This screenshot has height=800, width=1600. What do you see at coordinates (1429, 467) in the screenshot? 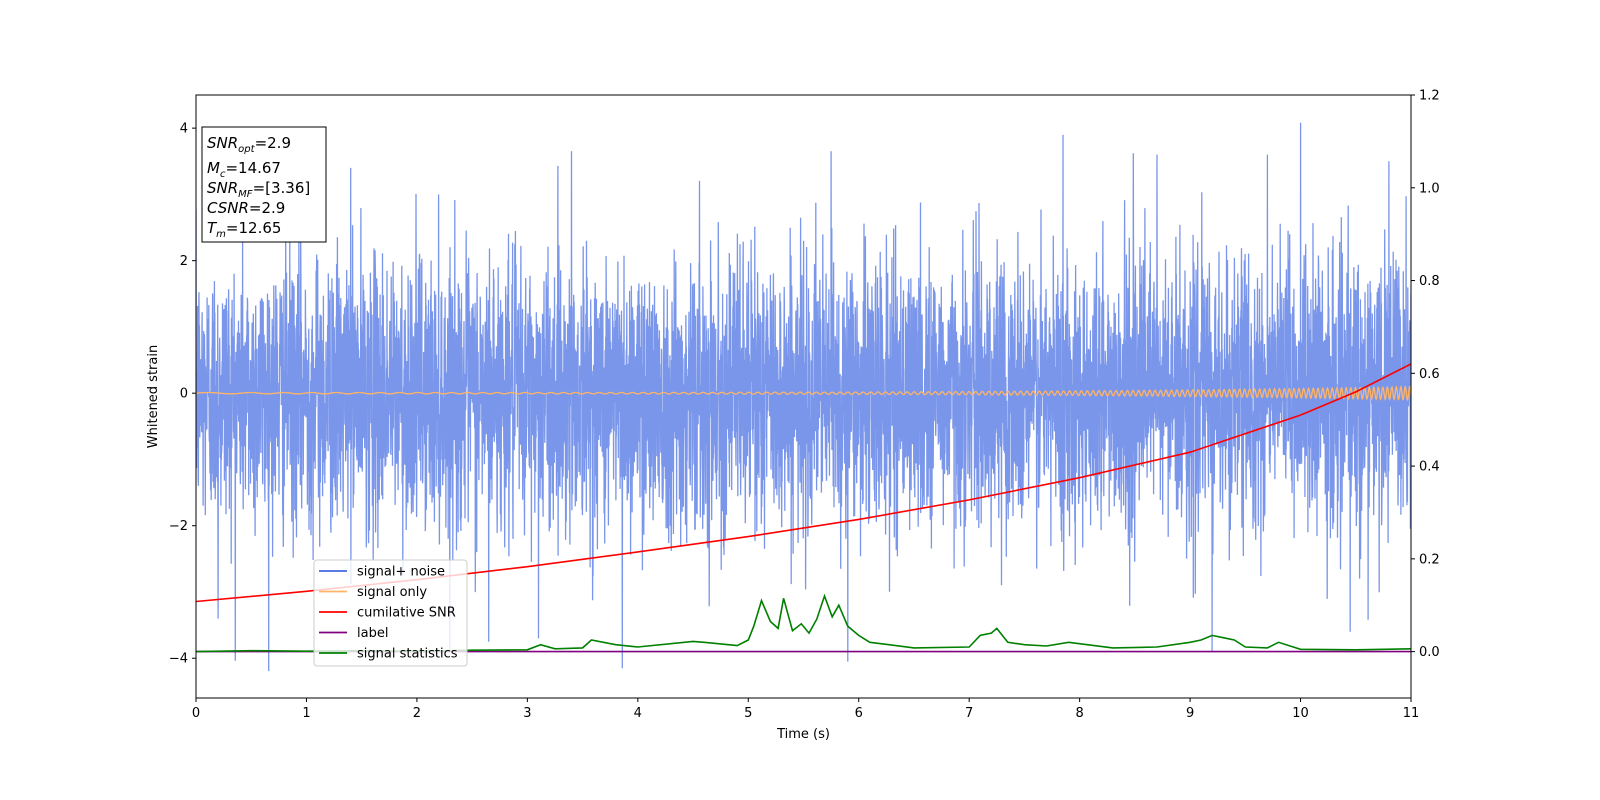
I see `y2-tick-label: 0.4` at bounding box center [1429, 467].